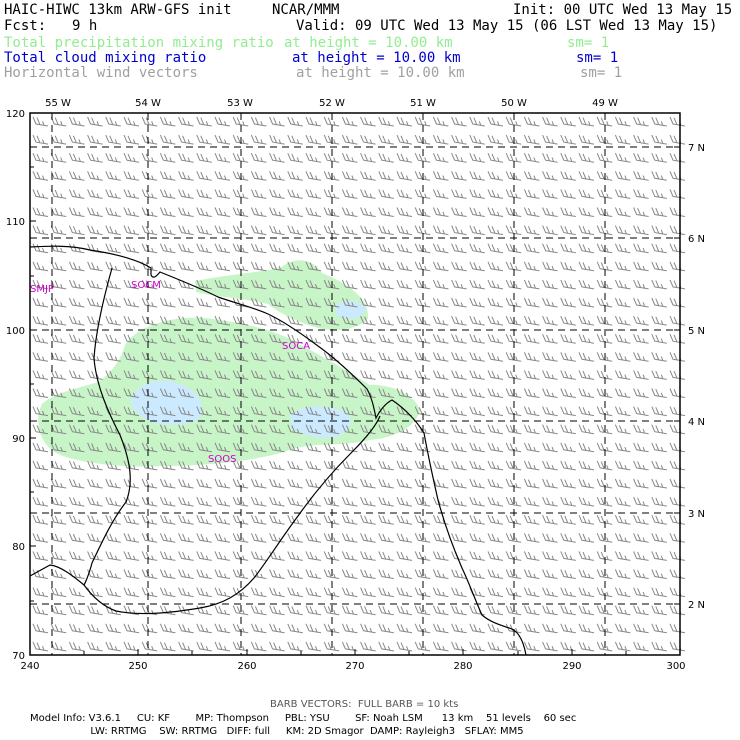 The width and height of the screenshot is (740, 740). I want to click on station-socm: SOCM, so click(146, 285).